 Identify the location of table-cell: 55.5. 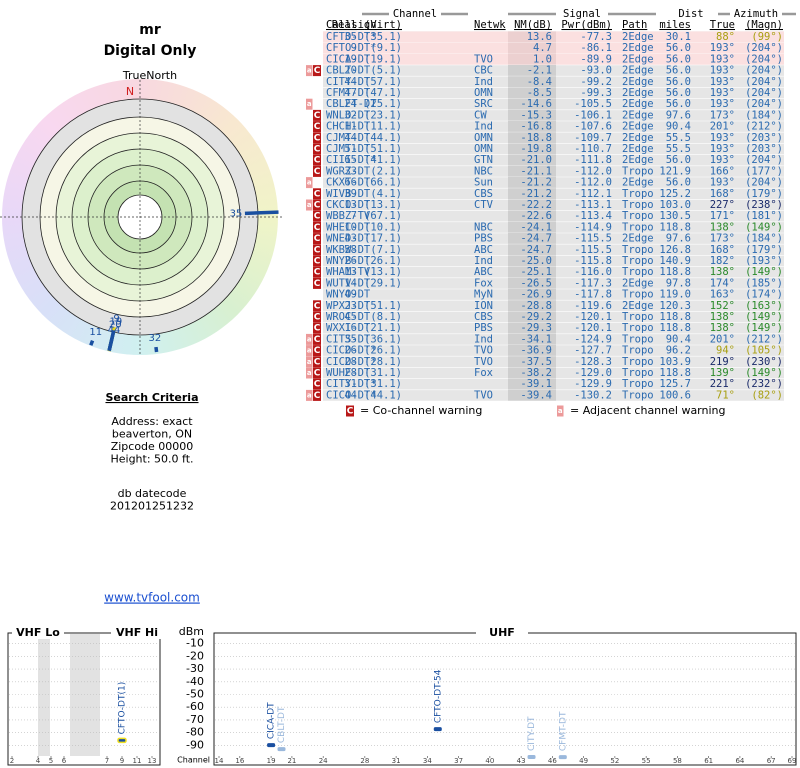
(678, 138).